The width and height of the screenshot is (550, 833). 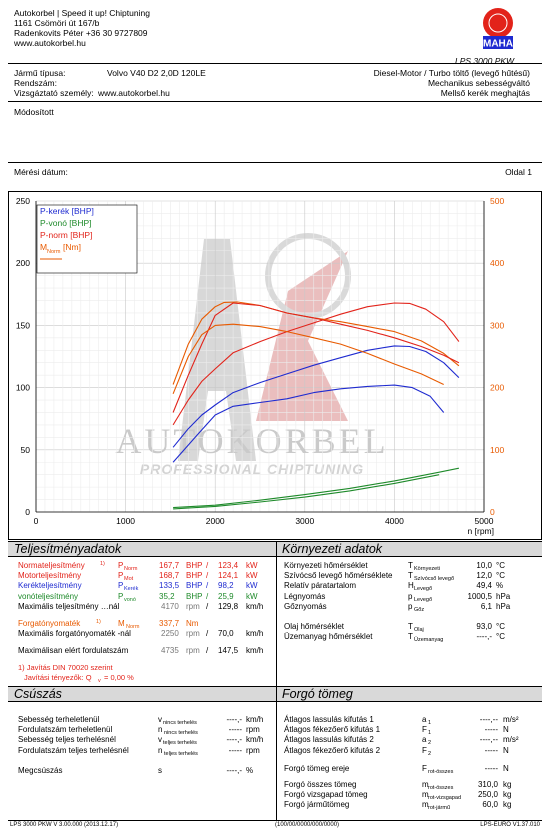 What do you see at coordinates (142, 694) in the screenshot?
I see `slip-title: Csúszás` at bounding box center [142, 694].